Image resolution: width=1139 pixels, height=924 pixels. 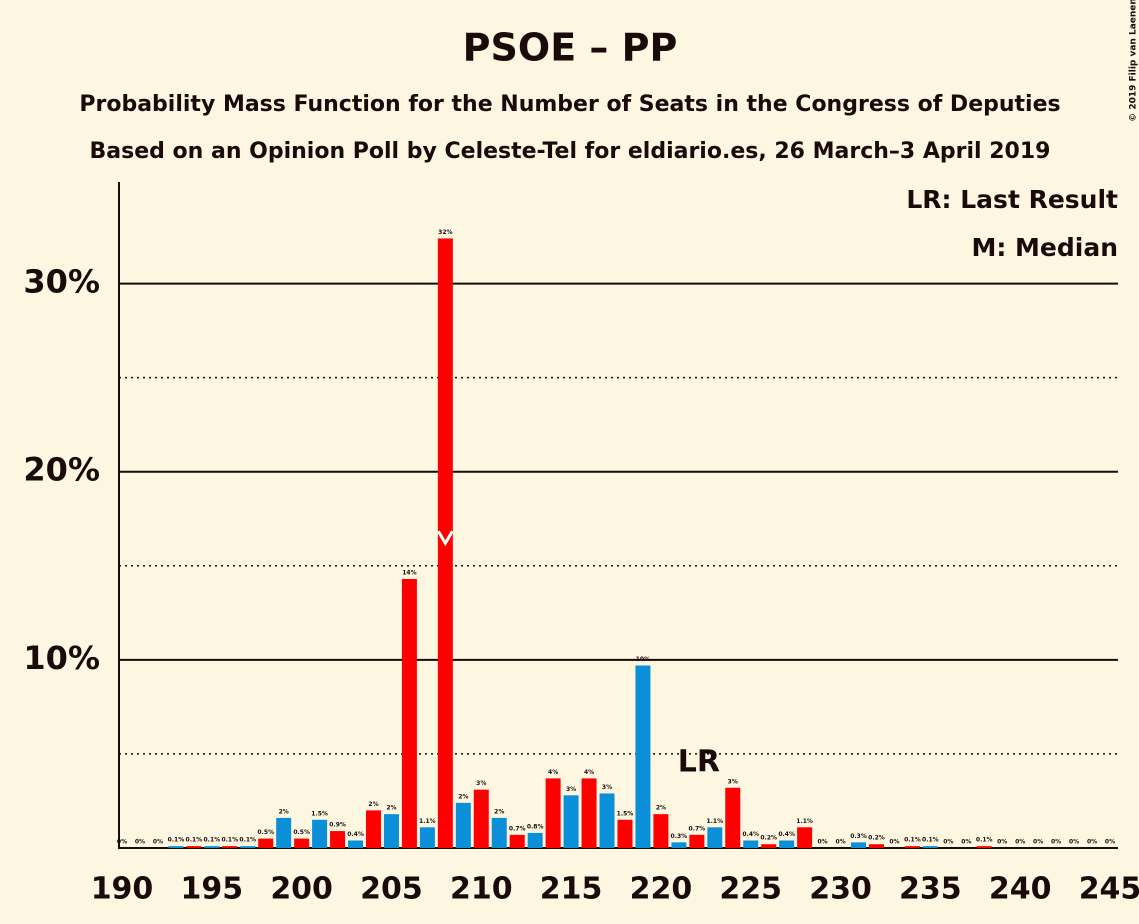 What do you see at coordinates (301, 832) in the screenshot?
I see `value-label: 0.5%` at bounding box center [301, 832].